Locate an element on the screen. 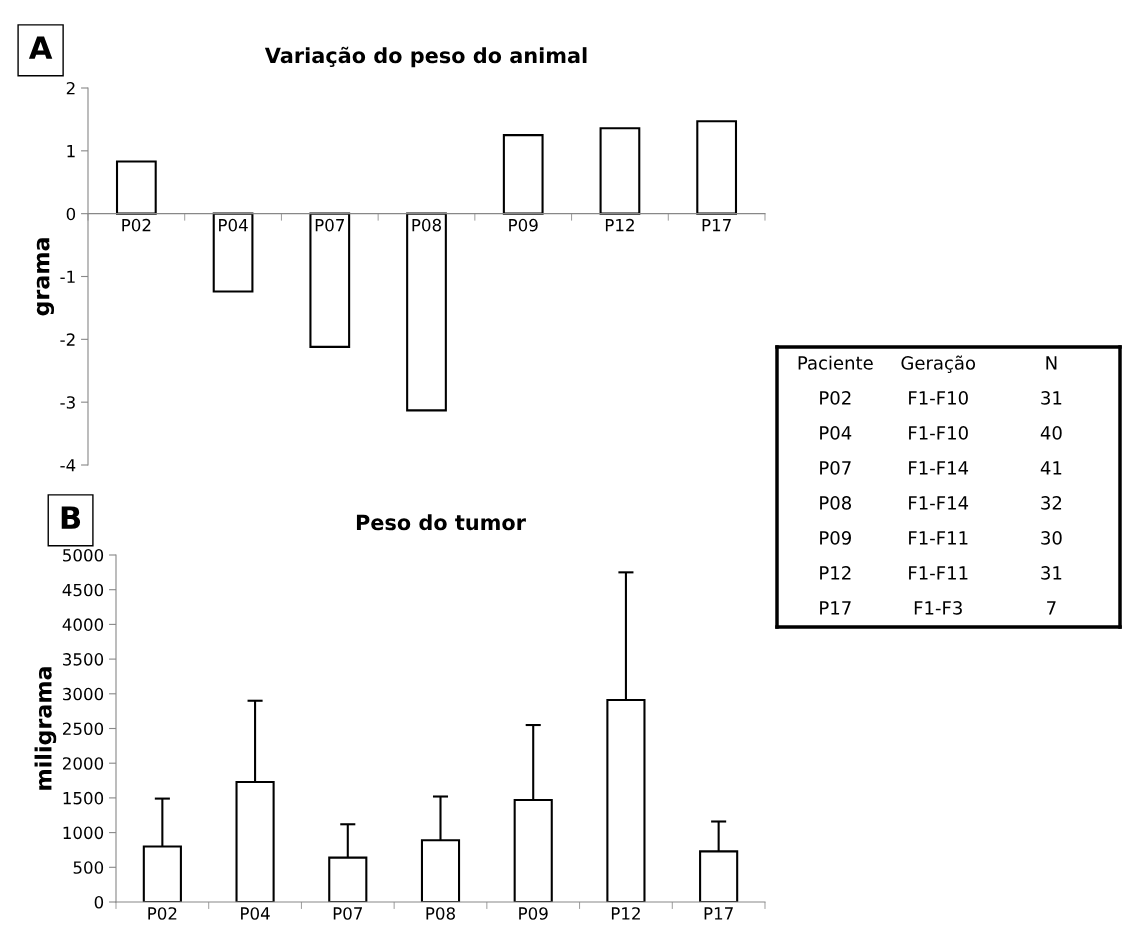  text: 30 is located at coordinates (1051, 538).